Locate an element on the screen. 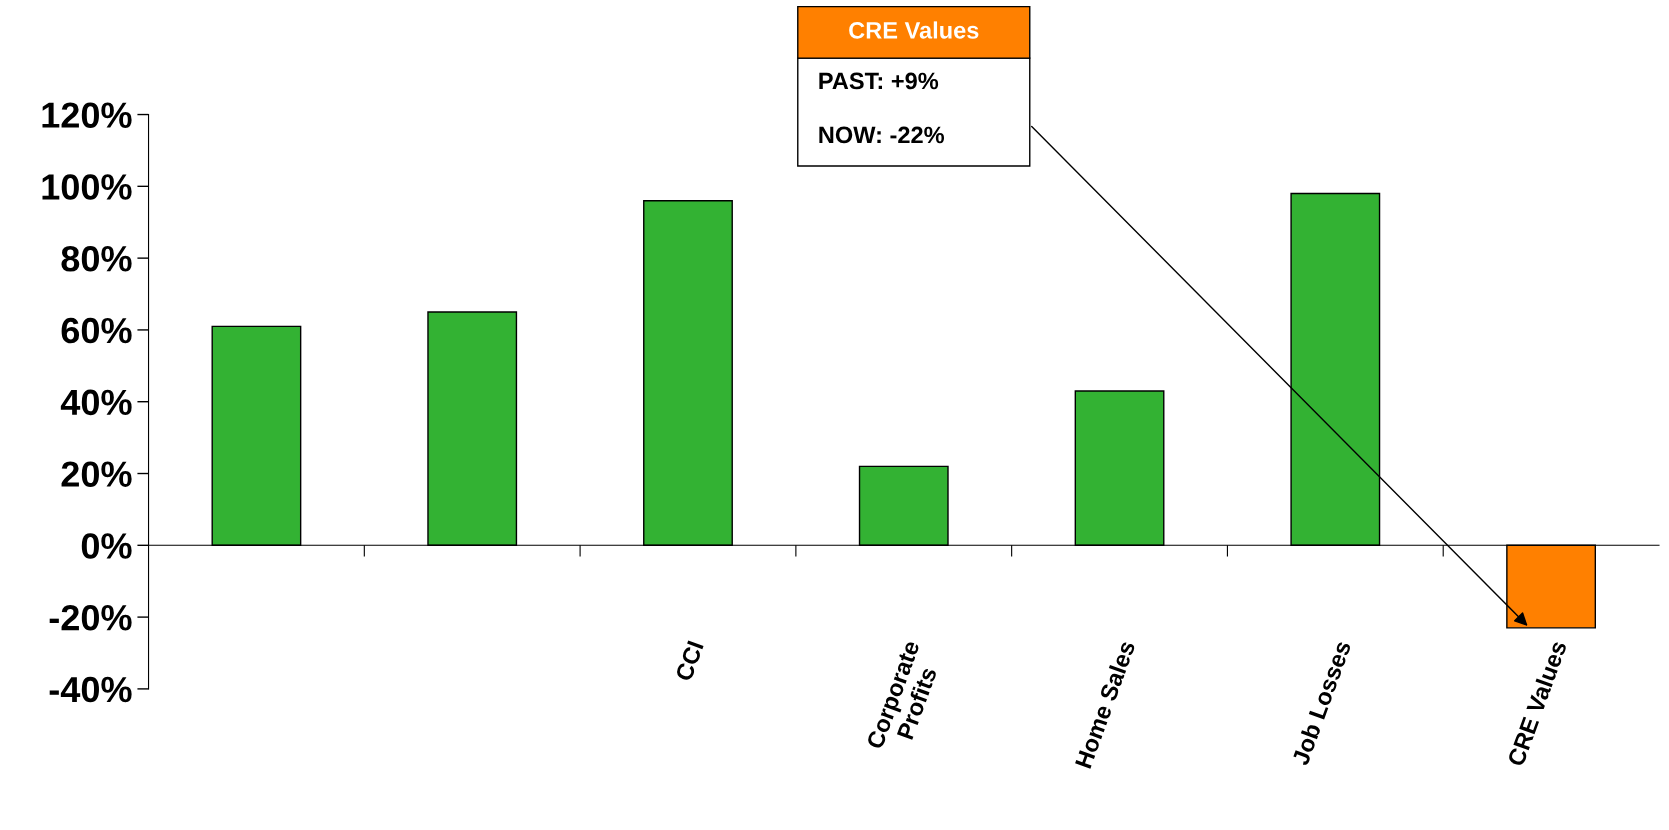  annotation: NOW: -22% is located at coordinates (882, 135).